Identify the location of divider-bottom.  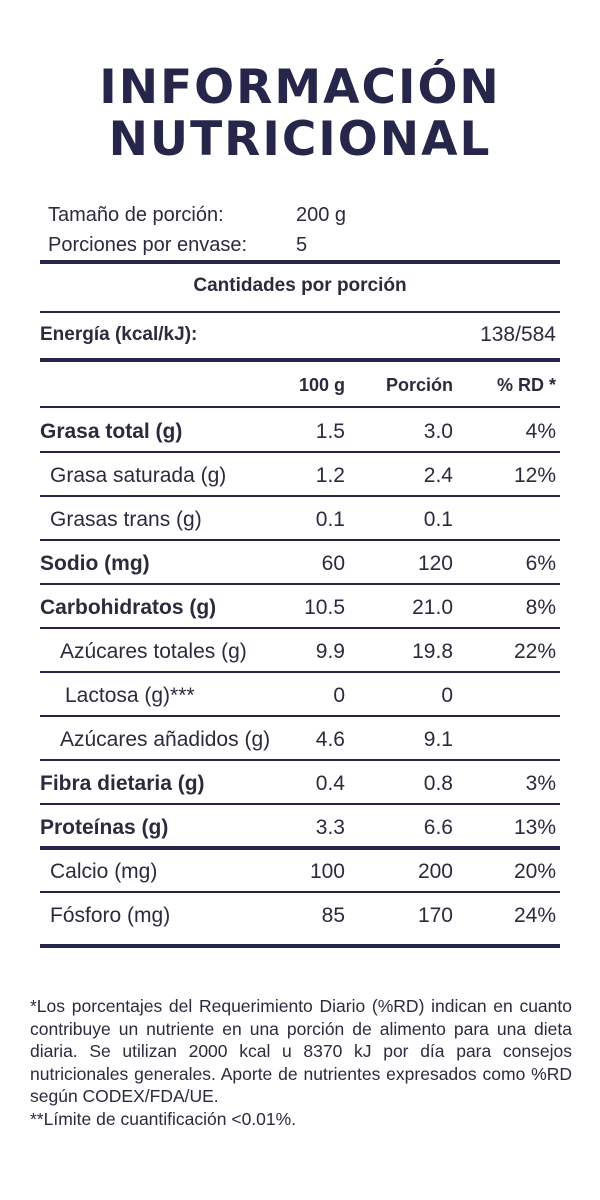
(300, 946).